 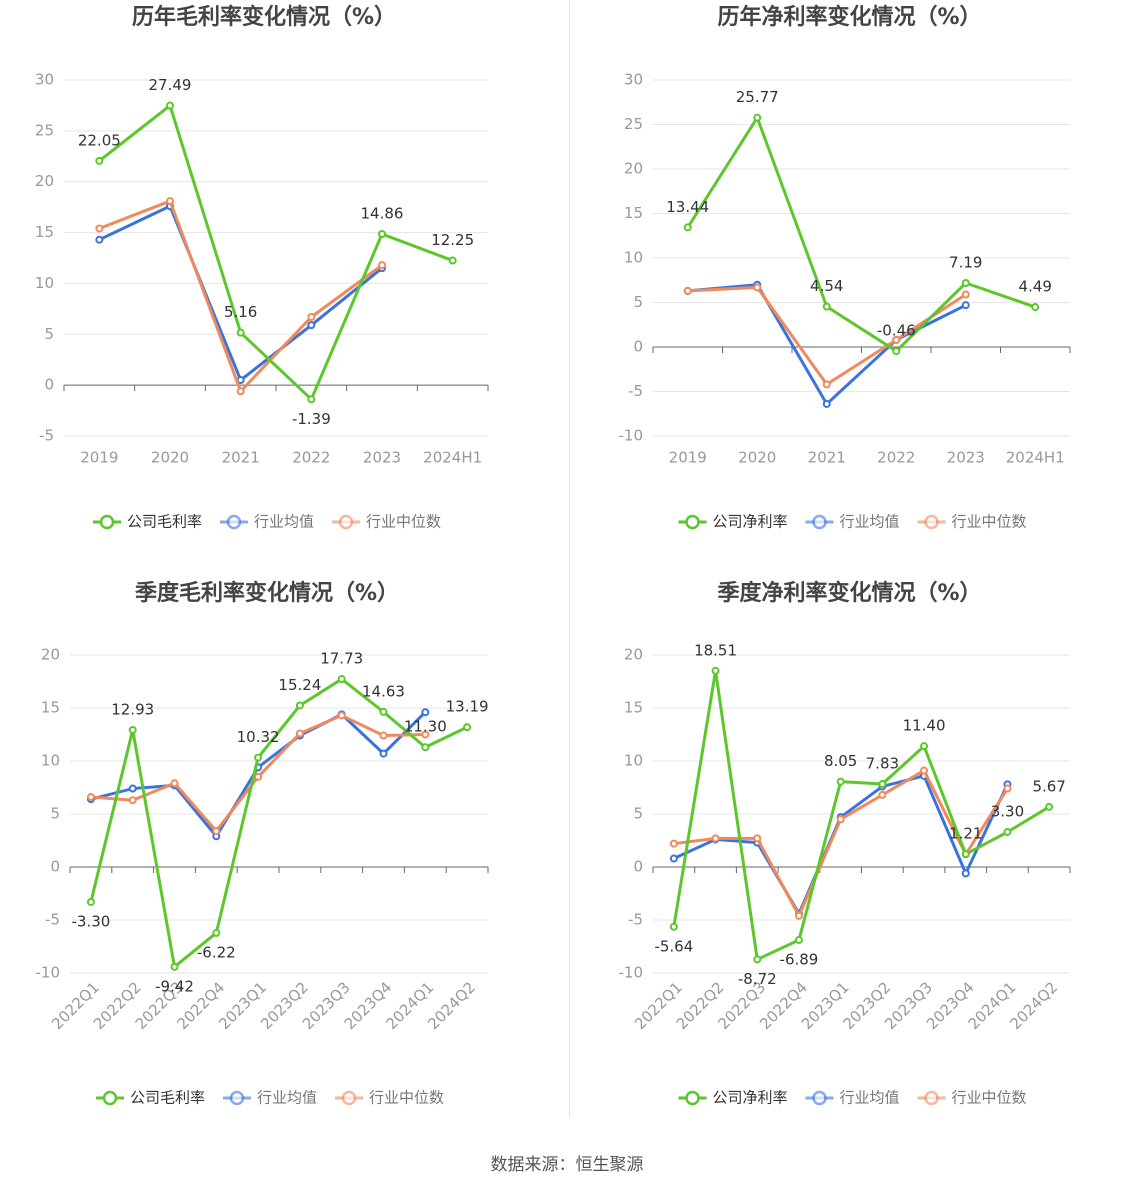 What do you see at coordinates (170, 85) in the screenshot?
I see `data-label: 27.49` at bounding box center [170, 85].